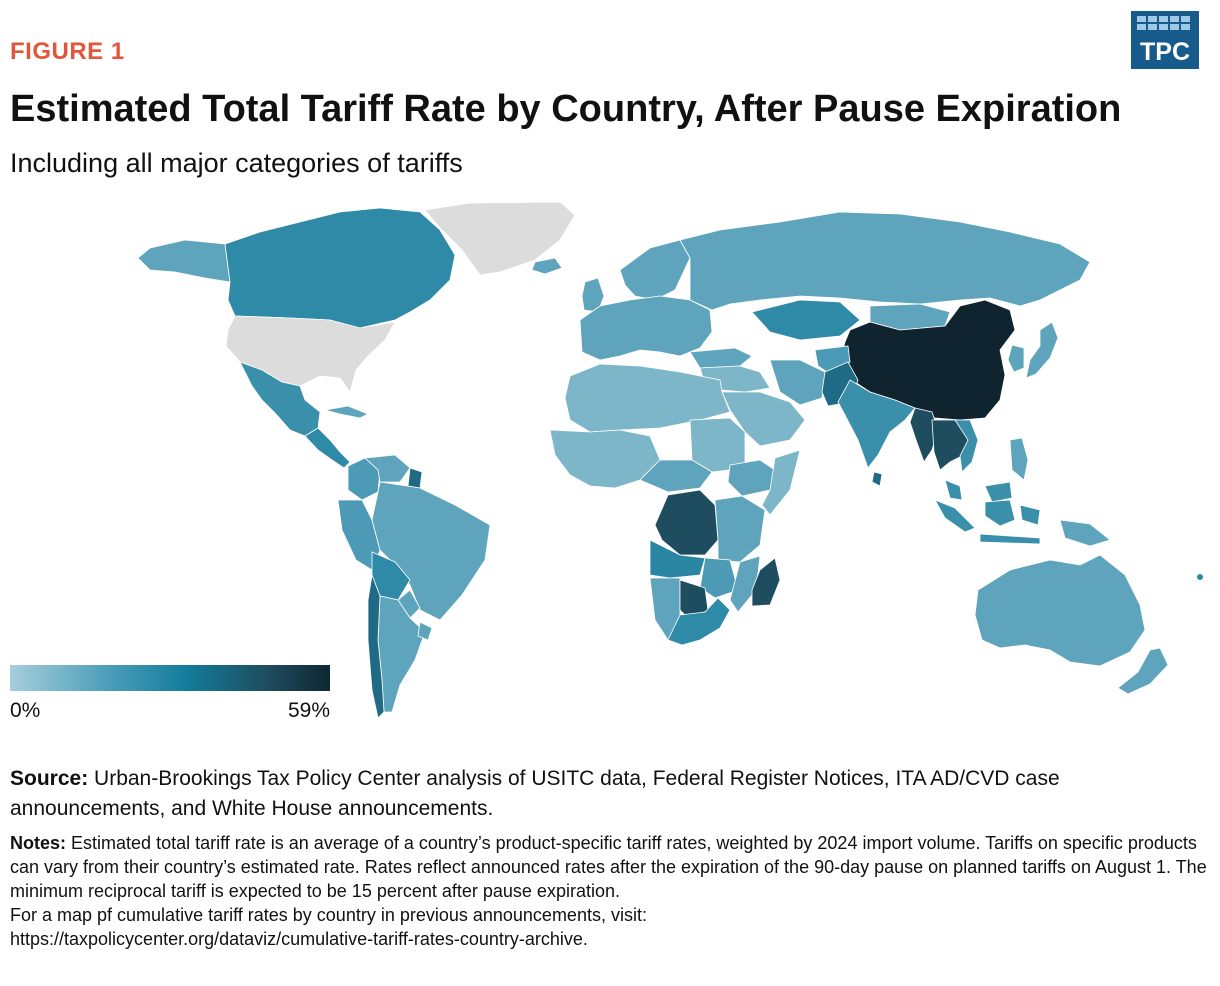 This screenshot has height=986, width=1220. Describe the element at coordinates (425, 631) in the screenshot. I see `region-uruguay` at that location.